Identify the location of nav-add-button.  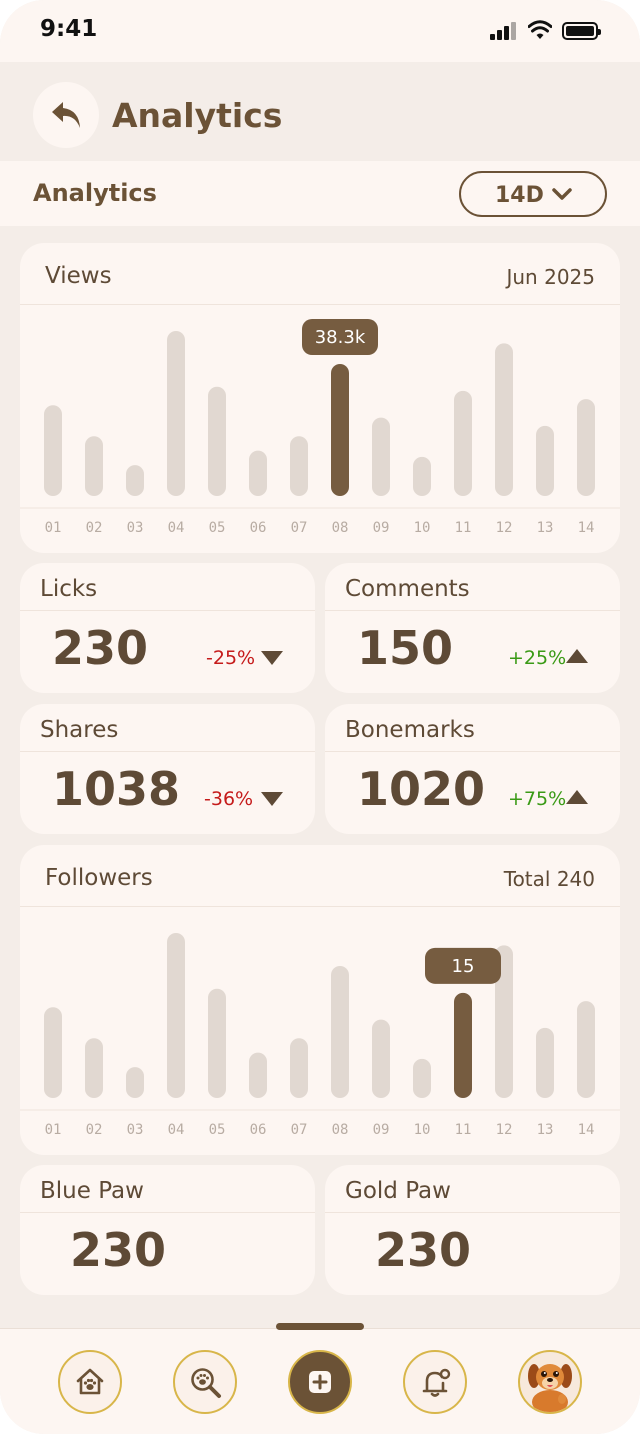
(320, 1382).